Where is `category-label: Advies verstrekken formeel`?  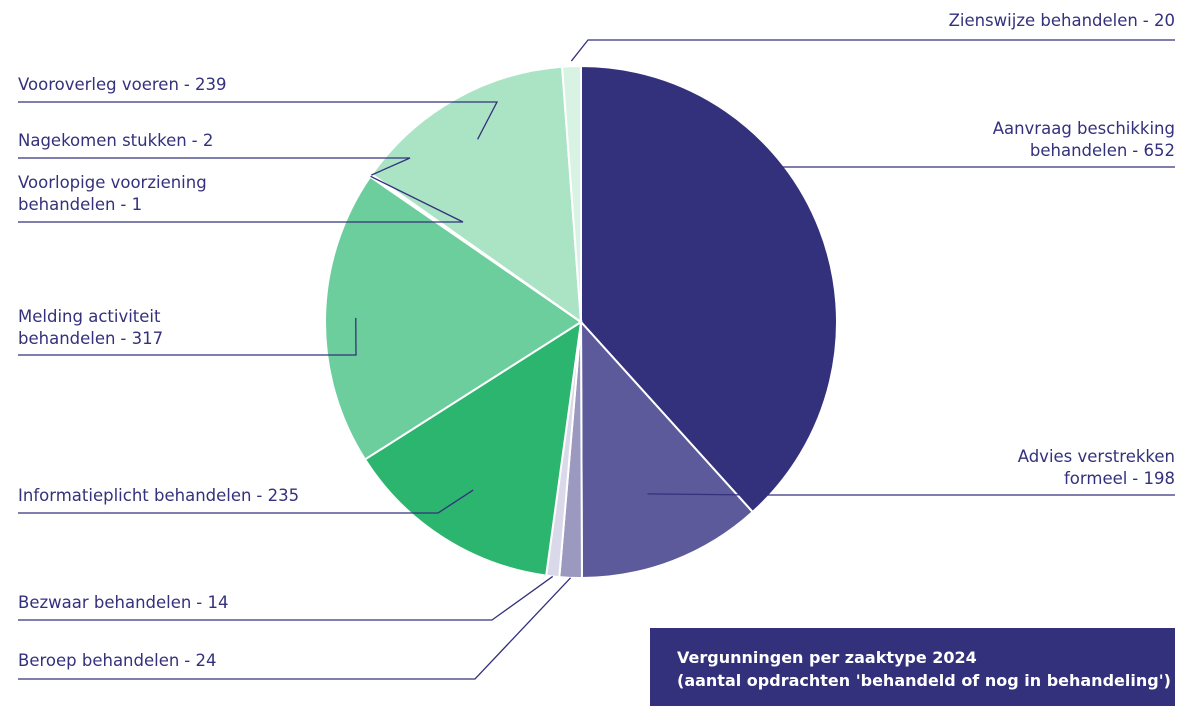 category-label: Advies verstrekken formeel is located at coordinates (1096, 467).